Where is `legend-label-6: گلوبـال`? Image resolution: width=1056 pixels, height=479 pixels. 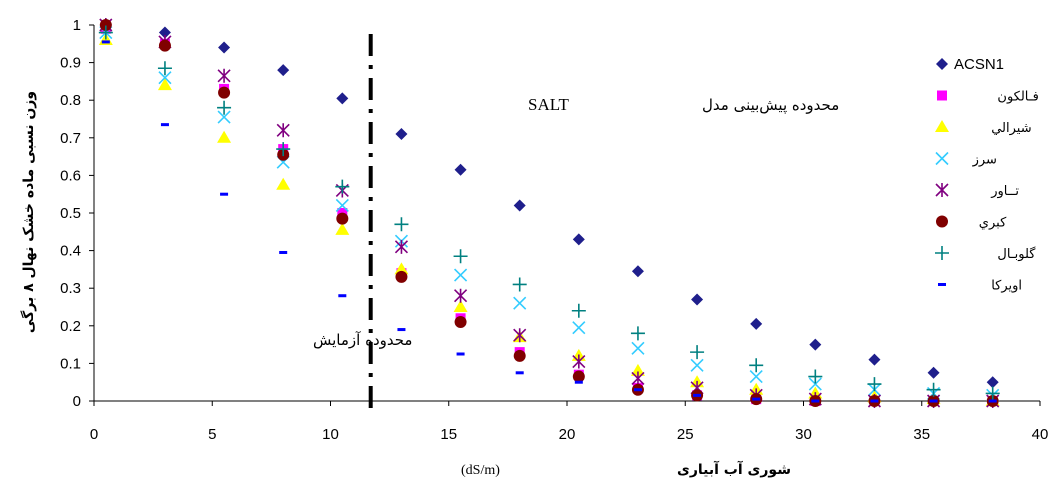 legend-label-6: گلوبـال is located at coordinates (1016, 254).